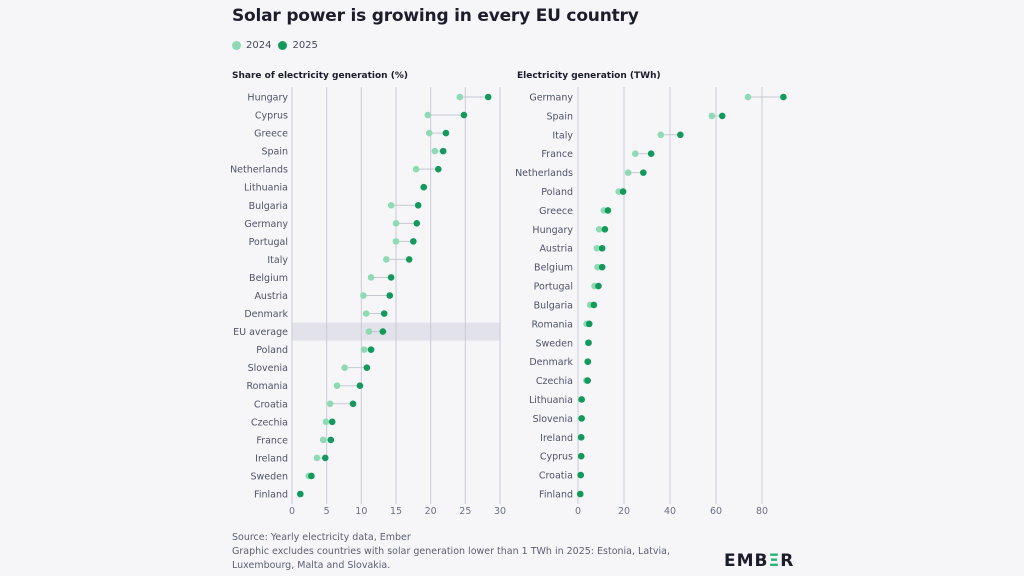 The image size is (1024, 576). What do you see at coordinates (327, 511) in the screenshot?
I see `x-tick-label: 5` at bounding box center [327, 511].